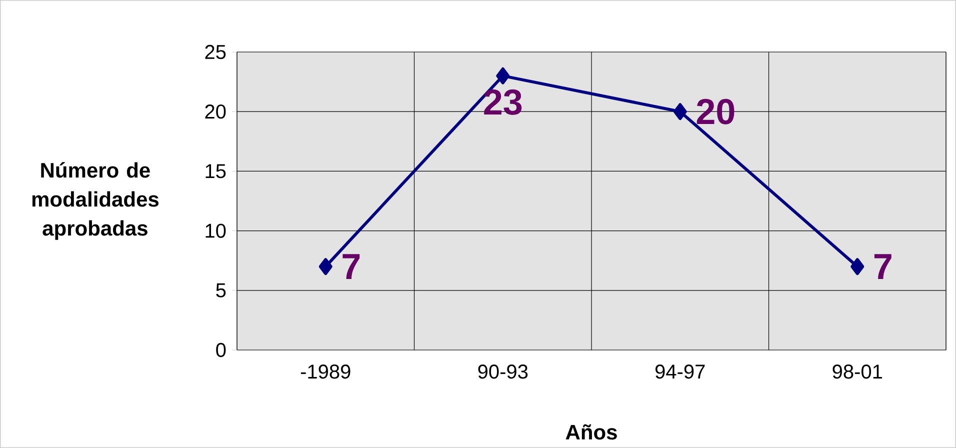  What do you see at coordinates (503, 371) in the screenshot?
I see `x-tick-label: 90-93` at bounding box center [503, 371].